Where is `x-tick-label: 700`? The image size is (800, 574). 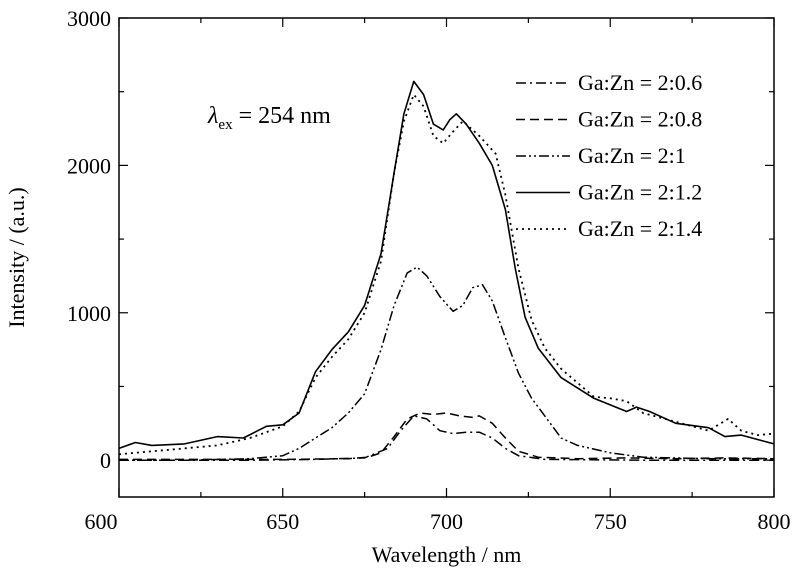 x-tick-label: 700 is located at coordinates (446, 521).